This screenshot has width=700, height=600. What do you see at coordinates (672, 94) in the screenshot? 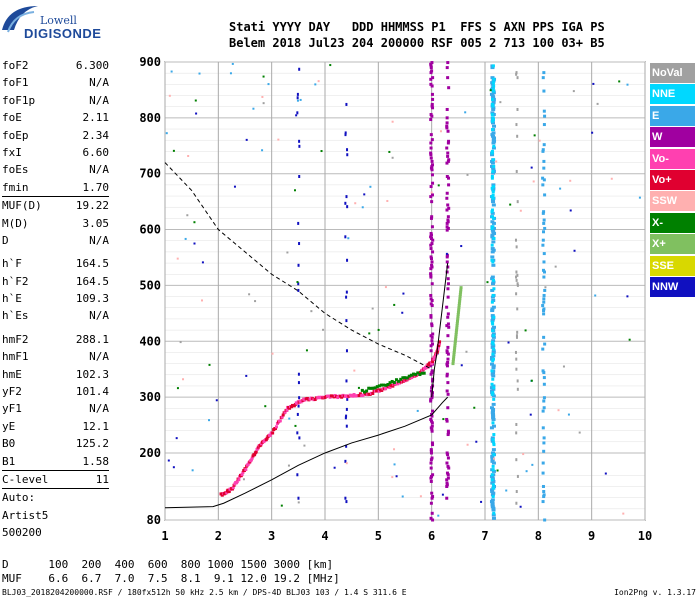
I see `legend-nne: NNE` at bounding box center [672, 94].